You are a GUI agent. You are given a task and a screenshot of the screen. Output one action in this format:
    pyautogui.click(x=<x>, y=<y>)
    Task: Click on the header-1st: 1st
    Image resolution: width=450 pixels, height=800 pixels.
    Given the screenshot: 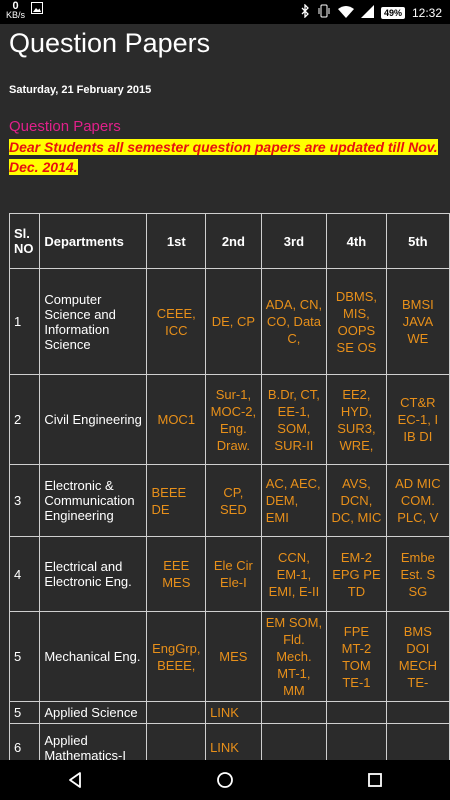 What is the action you would take?
    pyautogui.click(x=176, y=241)
    